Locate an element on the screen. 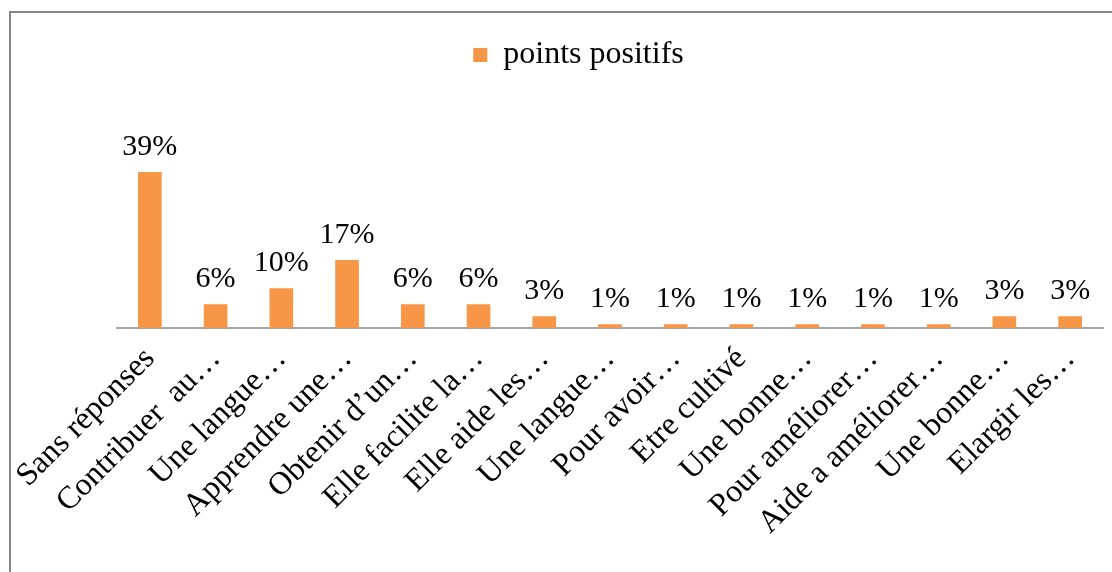 Image resolution: width=1112 pixels, height=572 pixels. data-label: 39% is located at coordinates (150, 144).